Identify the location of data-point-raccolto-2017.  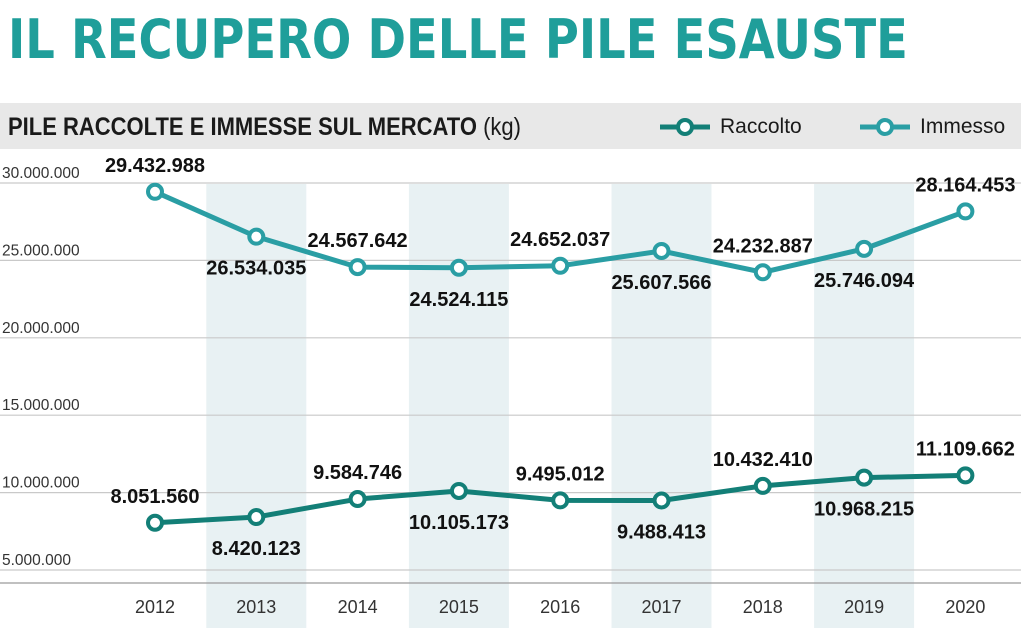
(661, 500).